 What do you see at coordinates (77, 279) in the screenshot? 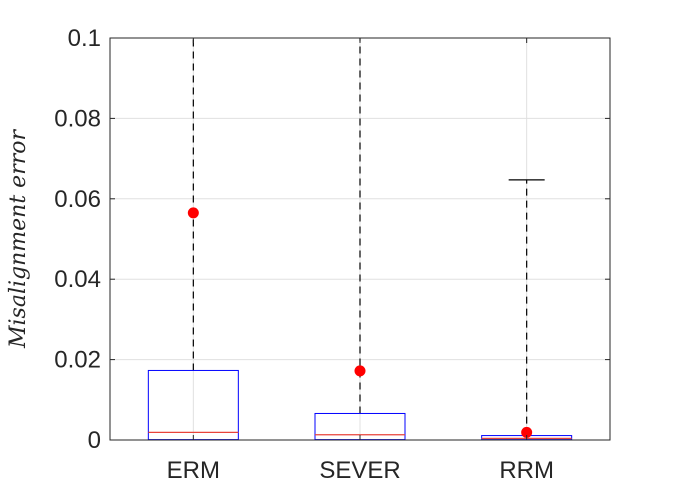
I see `y-tick-label: 0.04` at bounding box center [77, 279].